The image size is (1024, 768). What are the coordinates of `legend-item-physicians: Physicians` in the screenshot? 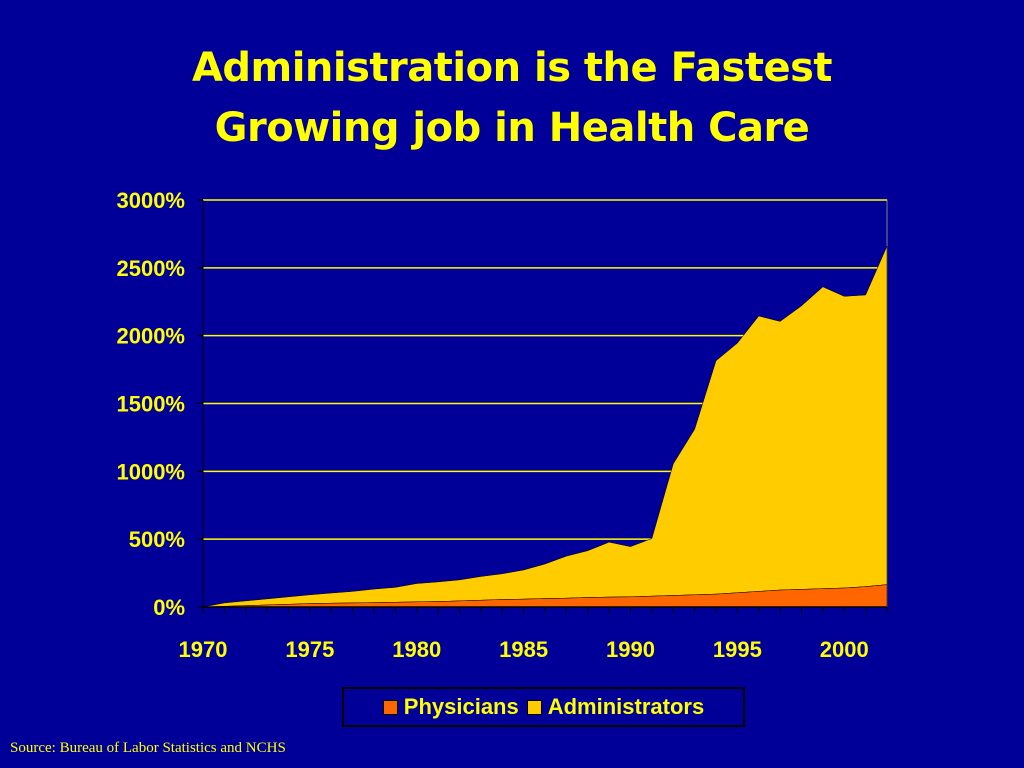 It's located at (450, 707).